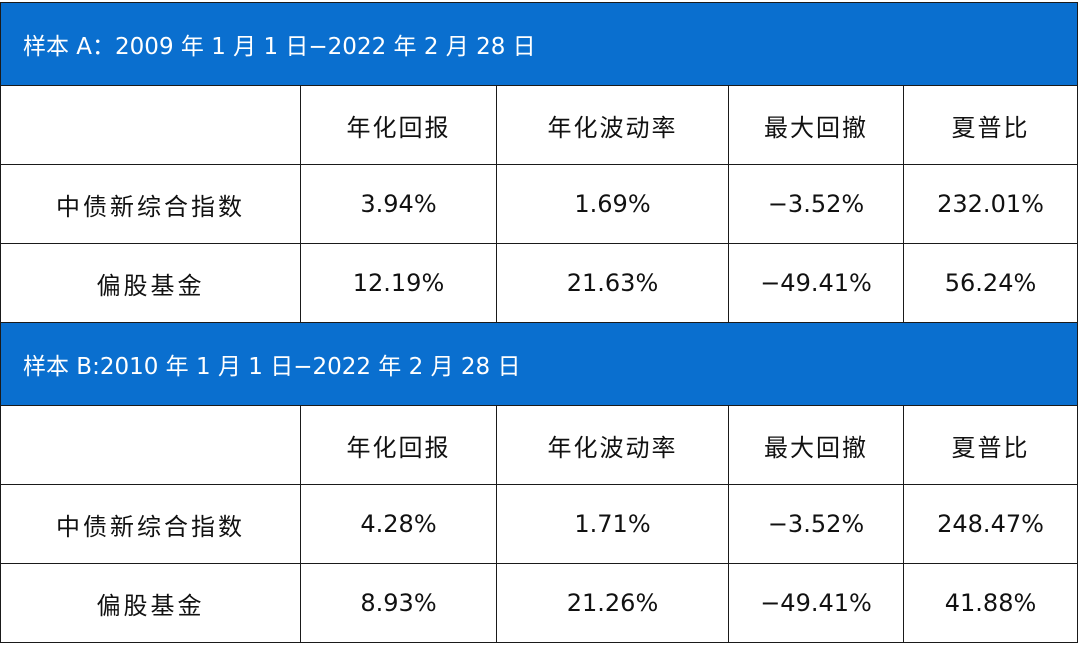 Image resolution: width=1080 pixels, height=645 pixels. I want to click on cell-sharpe-ratio: 232.01%, so click(990, 204).